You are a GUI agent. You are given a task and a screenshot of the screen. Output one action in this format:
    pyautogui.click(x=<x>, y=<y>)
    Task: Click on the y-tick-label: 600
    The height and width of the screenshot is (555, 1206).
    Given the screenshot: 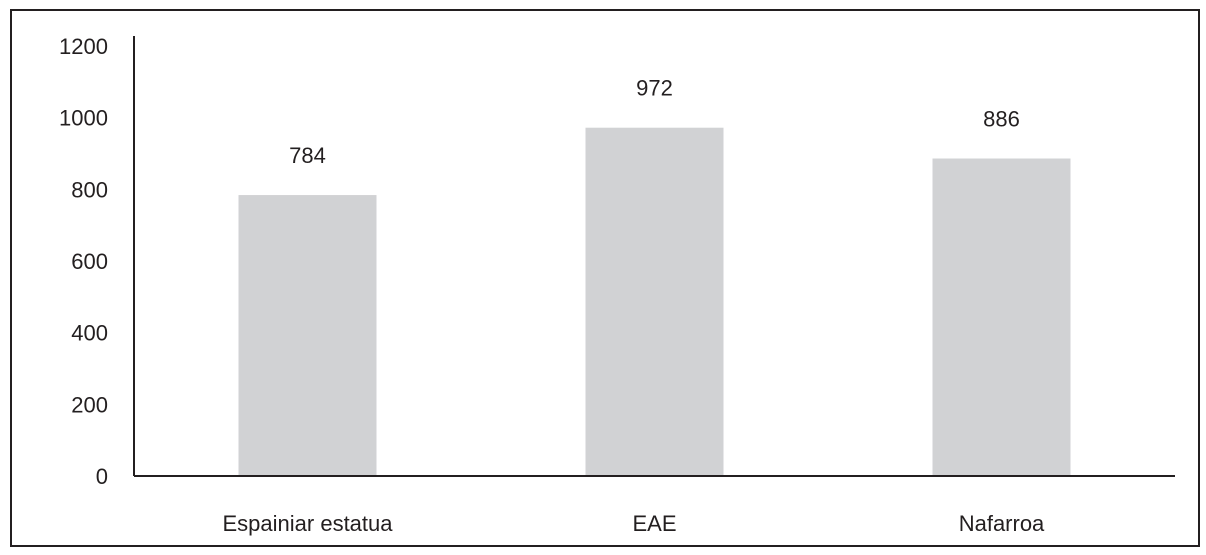 What is the action you would take?
    pyautogui.click(x=89, y=261)
    